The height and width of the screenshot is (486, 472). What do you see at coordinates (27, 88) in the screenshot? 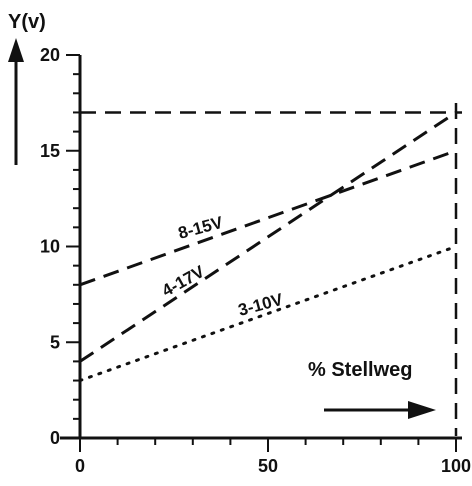
I see `y-axis-title-group: Y(v)` at bounding box center [27, 88].